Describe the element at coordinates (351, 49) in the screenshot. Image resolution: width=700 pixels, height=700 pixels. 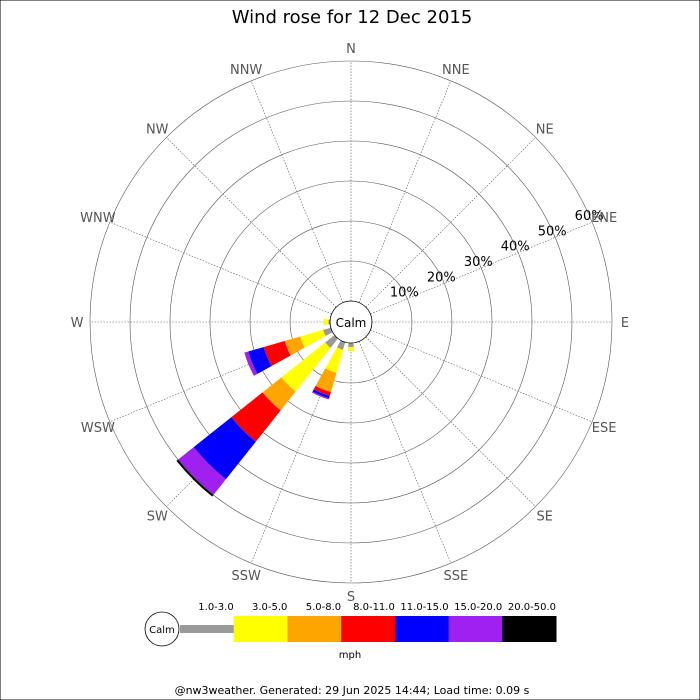
I see `direction-label: N` at that location.